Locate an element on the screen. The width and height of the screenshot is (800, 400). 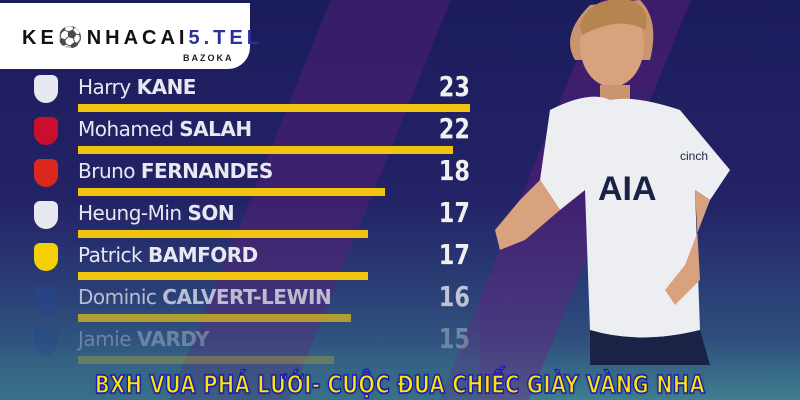
player-name: Patrick BAMFORD is located at coordinates (168, 255).